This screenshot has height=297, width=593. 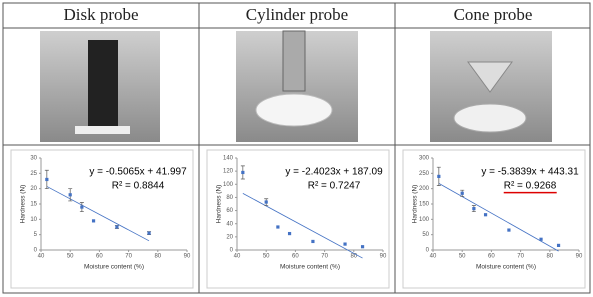 I want to click on trend-equation: y = -0.5065x + 41.997, so click(x=138, y=172).